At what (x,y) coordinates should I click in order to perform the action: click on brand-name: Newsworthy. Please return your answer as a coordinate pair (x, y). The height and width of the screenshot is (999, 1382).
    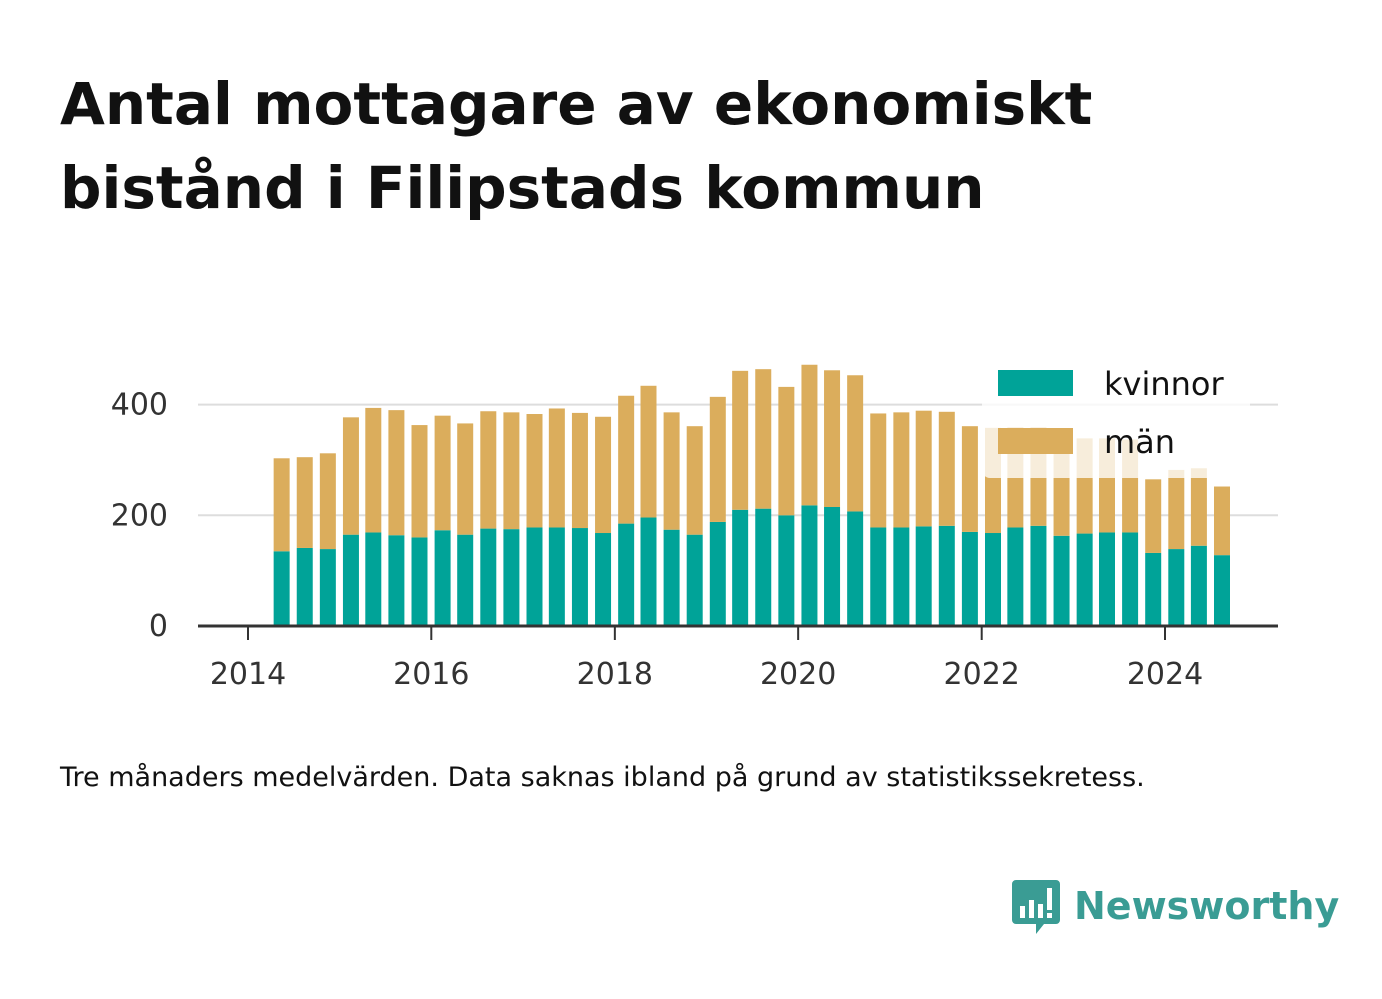
    Looking at the image, I should click on (1207, 906).